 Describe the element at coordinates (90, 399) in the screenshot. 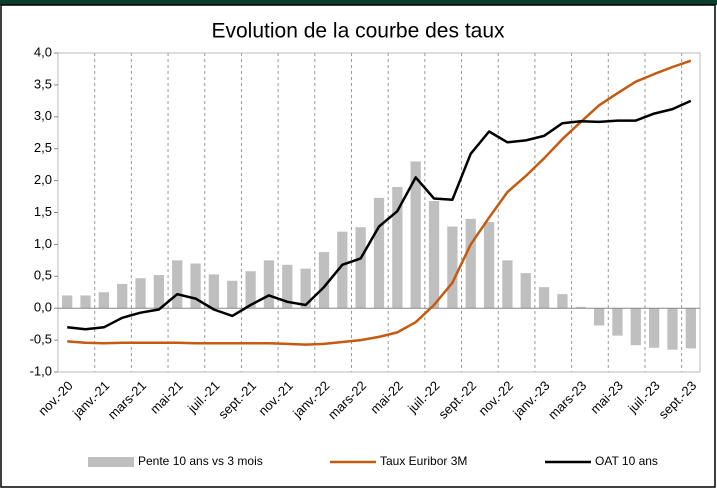

I see `x-tick-label: janv.-21` at that location.